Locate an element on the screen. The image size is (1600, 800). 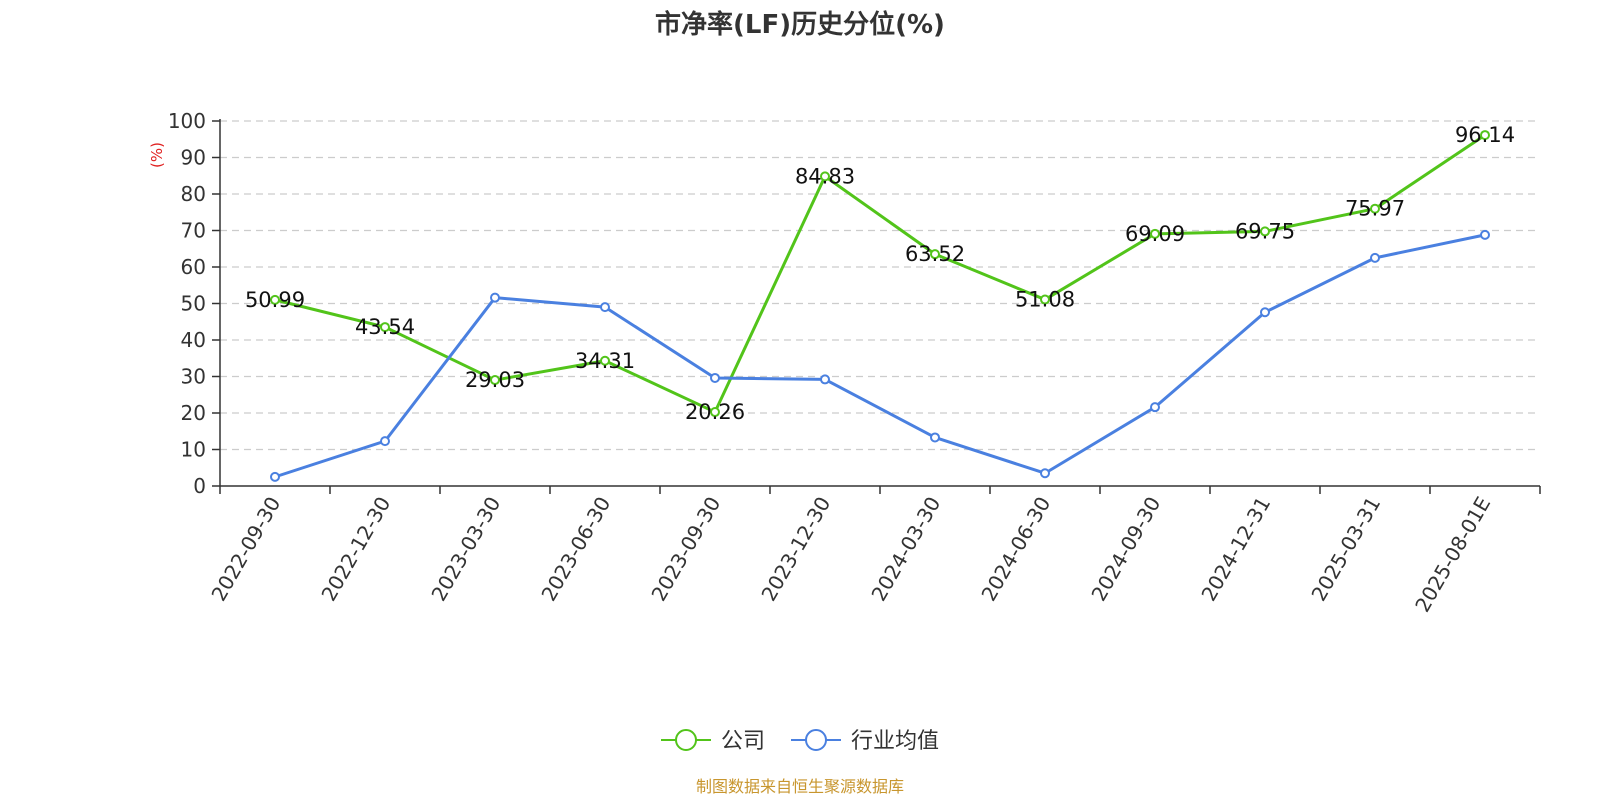
y-tick-label: 70 is located at coordinates (193, 231).